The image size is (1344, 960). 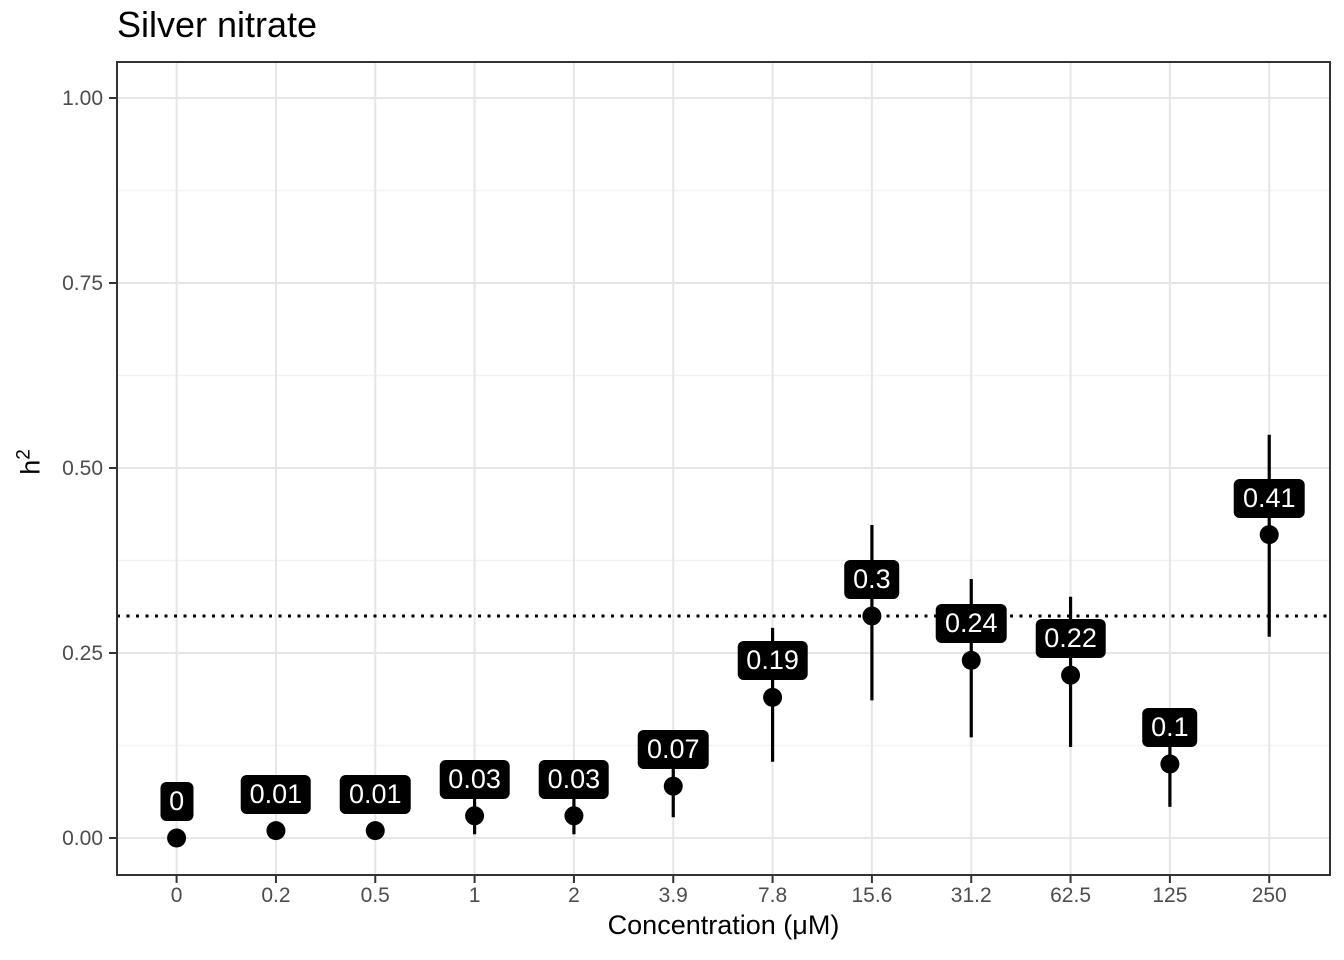 I want to click on value-label: 0, so click(x=177, y=801).